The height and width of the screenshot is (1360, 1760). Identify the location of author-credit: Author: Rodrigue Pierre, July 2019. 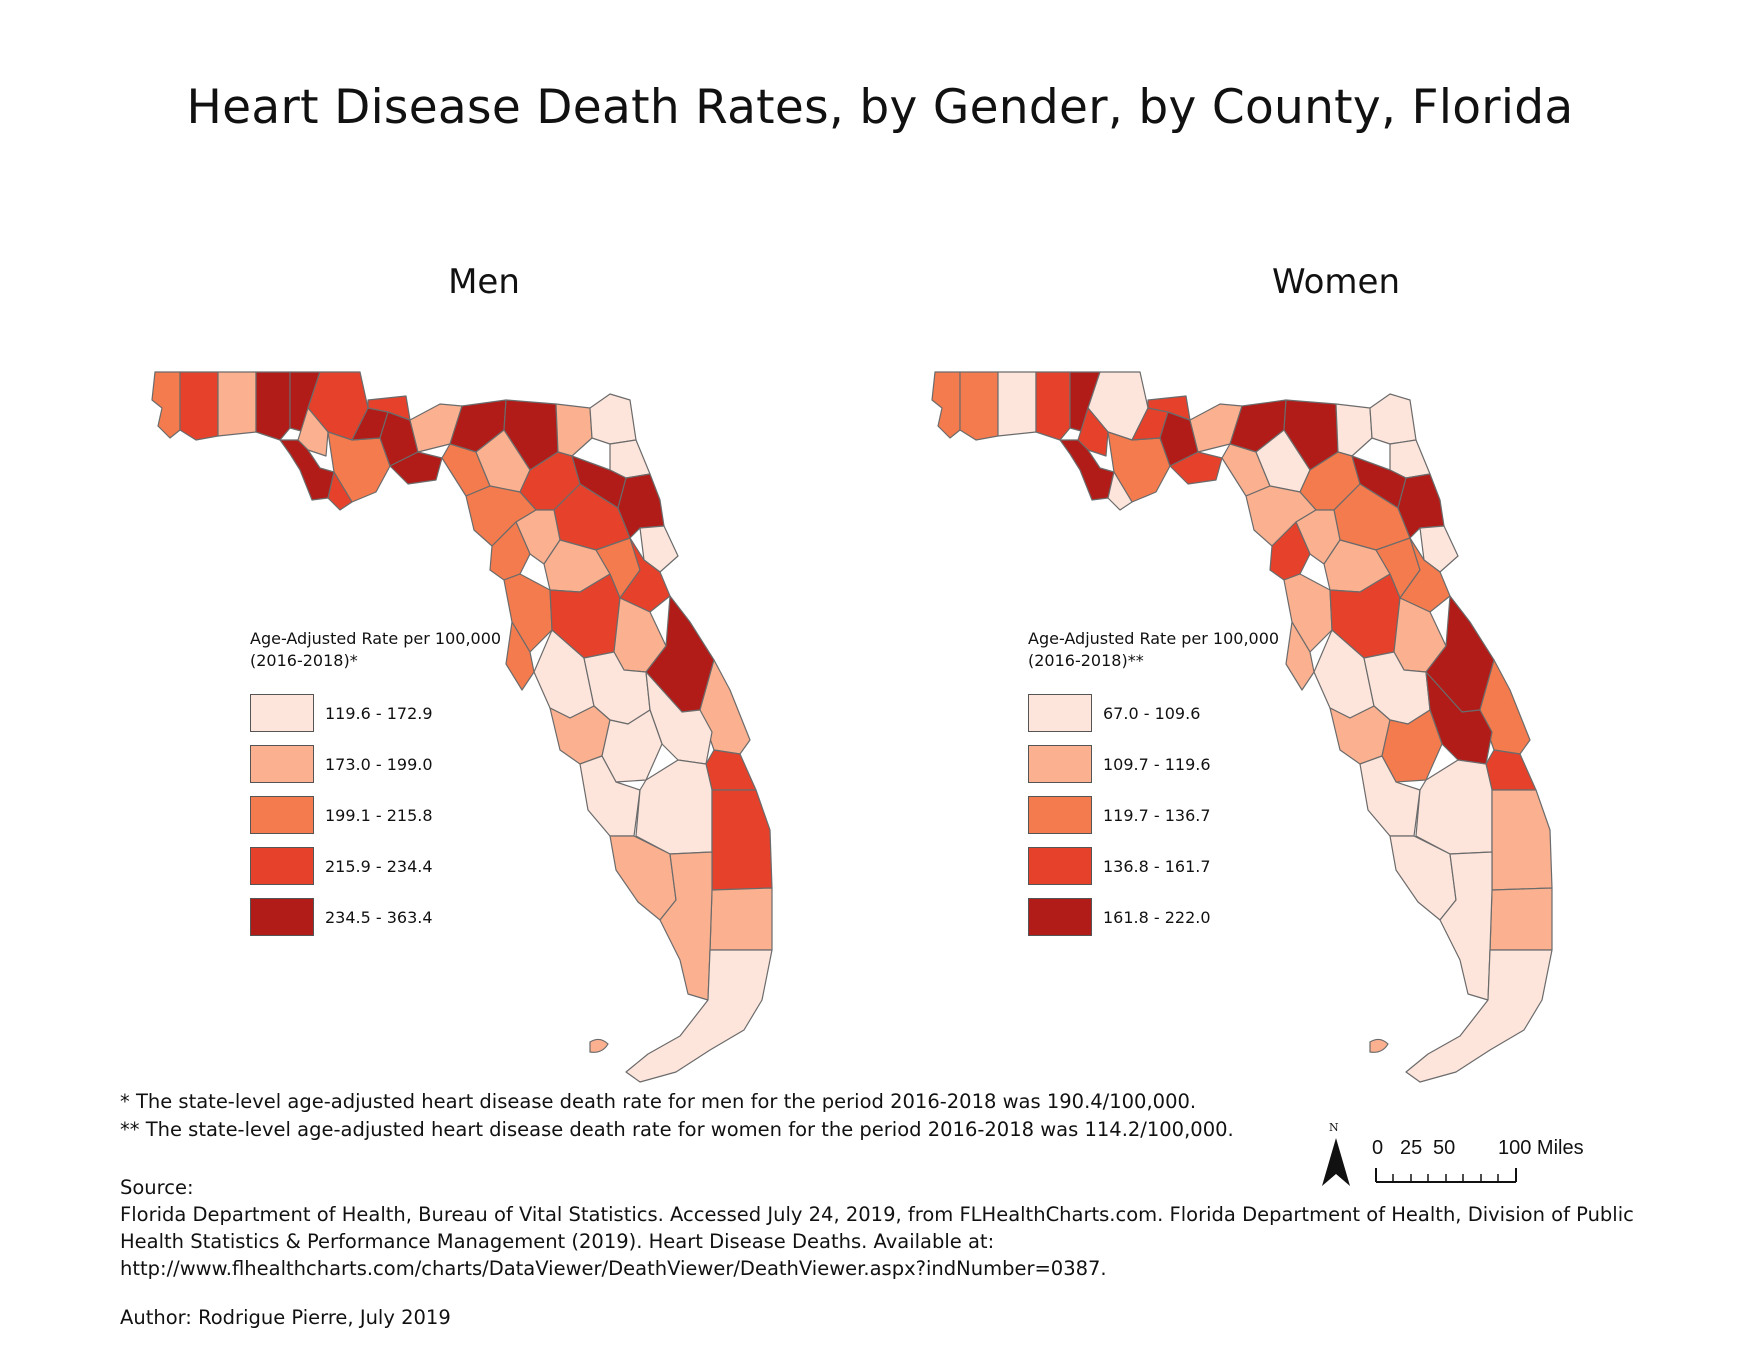
(285, 1317).